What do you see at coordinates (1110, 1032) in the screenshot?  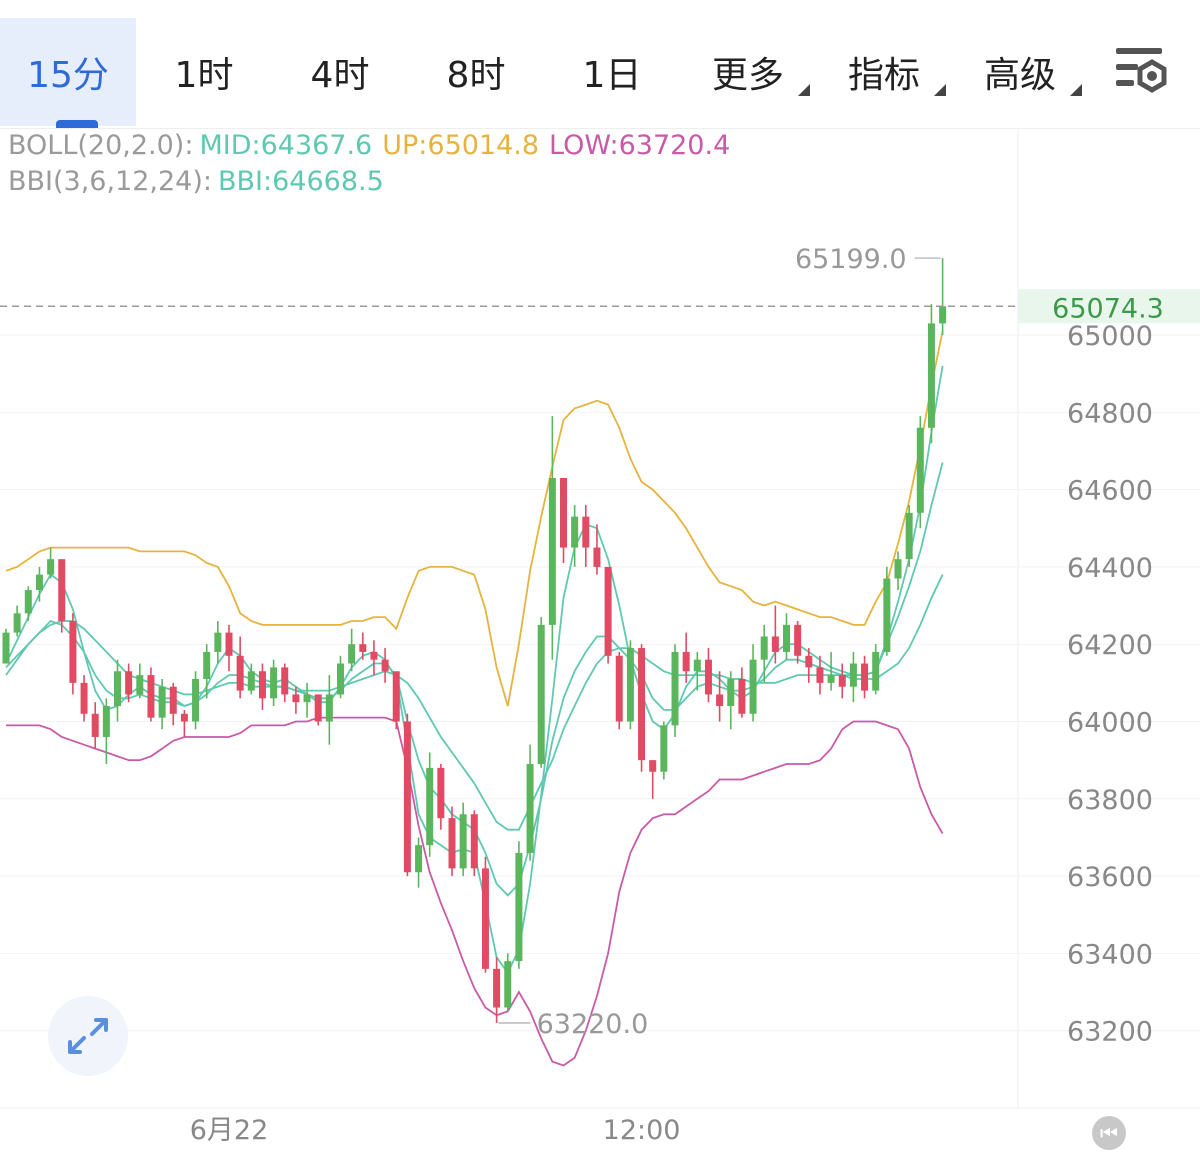 I see `y-tick-label: 63200` at bounding box center [1110, 1032].